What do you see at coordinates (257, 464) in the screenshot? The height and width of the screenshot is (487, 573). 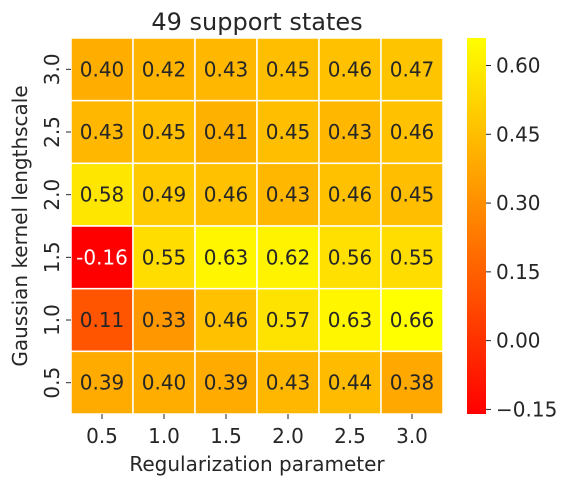 I see `x-axis-label: Regularization parameter` at bounding box center [257, 464].